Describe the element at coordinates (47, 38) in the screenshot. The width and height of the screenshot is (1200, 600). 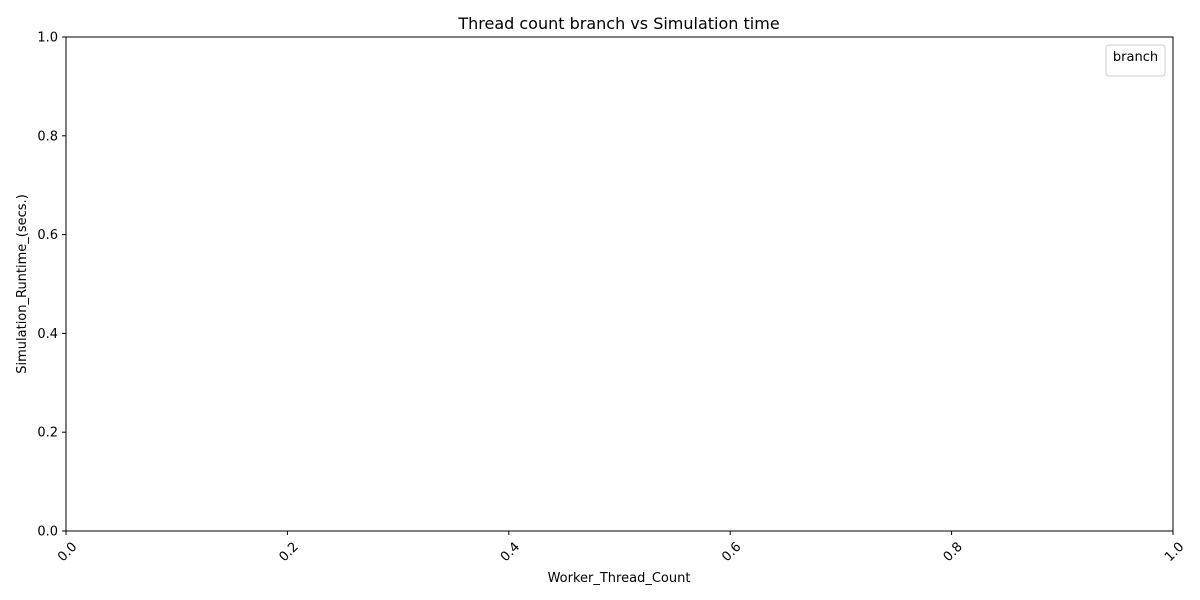
I see `y-tick-label: 1.0` at that location.